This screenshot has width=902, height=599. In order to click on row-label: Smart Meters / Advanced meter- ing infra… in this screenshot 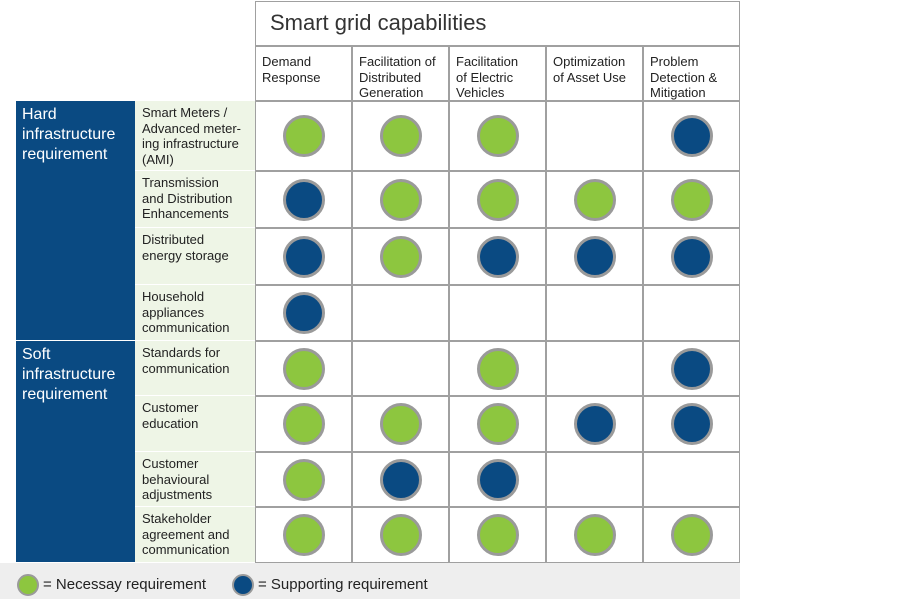, I will do `click(195, 136)`.